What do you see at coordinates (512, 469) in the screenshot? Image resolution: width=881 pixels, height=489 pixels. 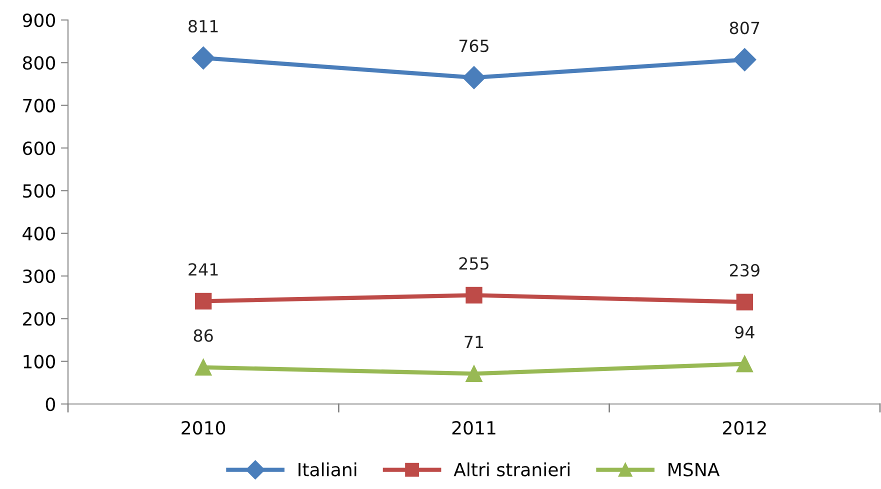 I see `legend-label: Altri stranieri` at bounding box center [512, 469].